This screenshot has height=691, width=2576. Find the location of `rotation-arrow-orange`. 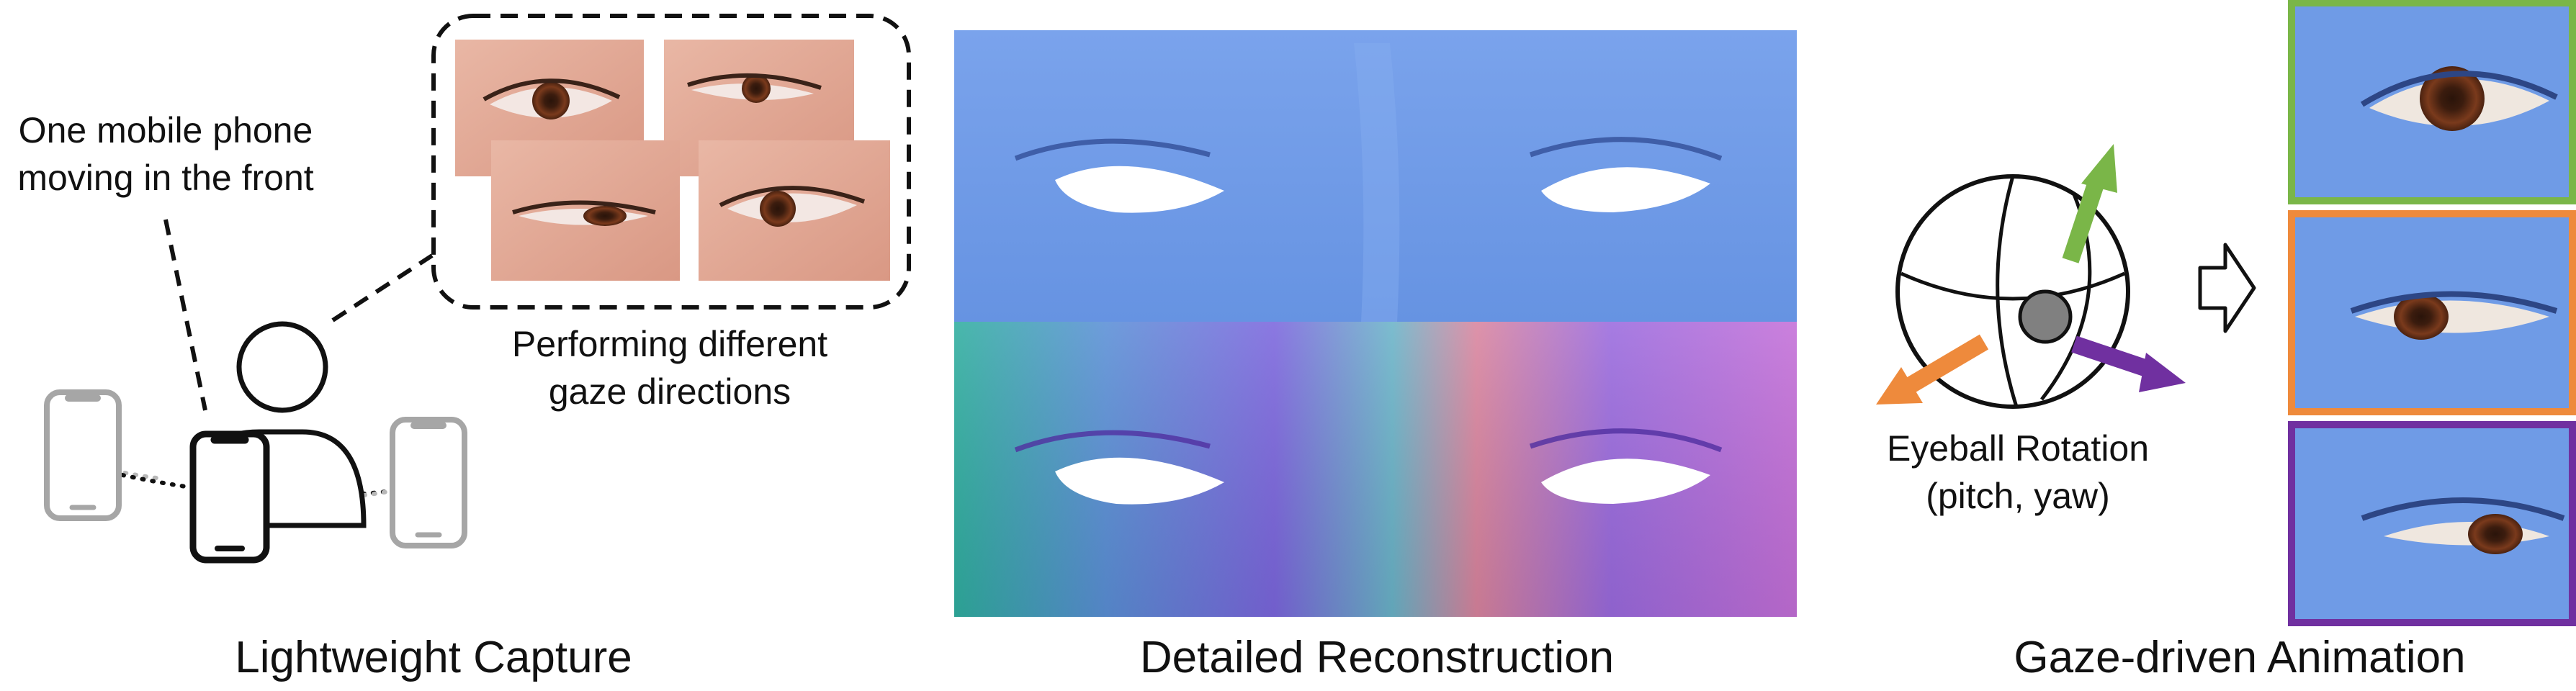

rotation-arrow-orange is located at coordinates (1932, 369).